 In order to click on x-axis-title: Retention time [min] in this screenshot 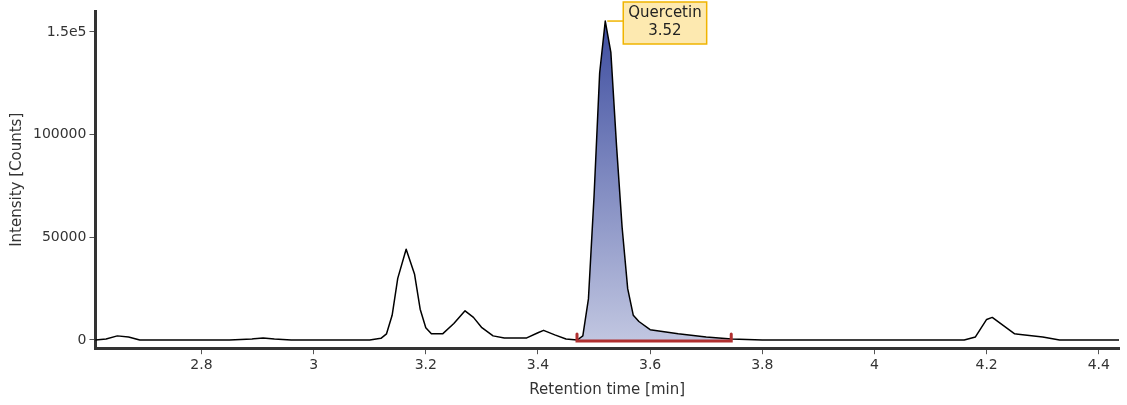, I will do `click(607, 388)`.